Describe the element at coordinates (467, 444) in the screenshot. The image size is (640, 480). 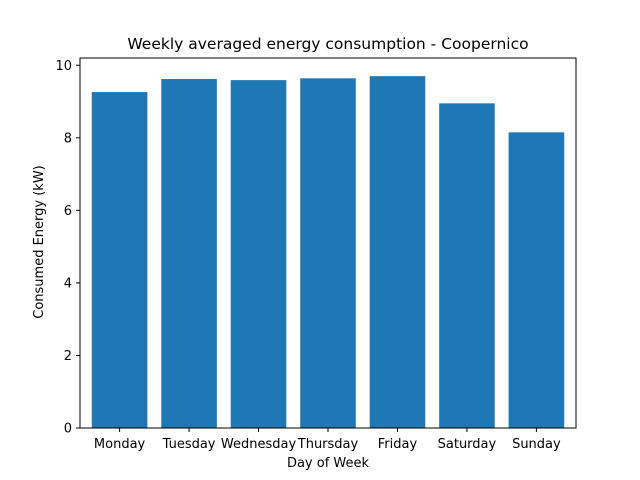
I see `x-tick-label: Saturday` at that location.